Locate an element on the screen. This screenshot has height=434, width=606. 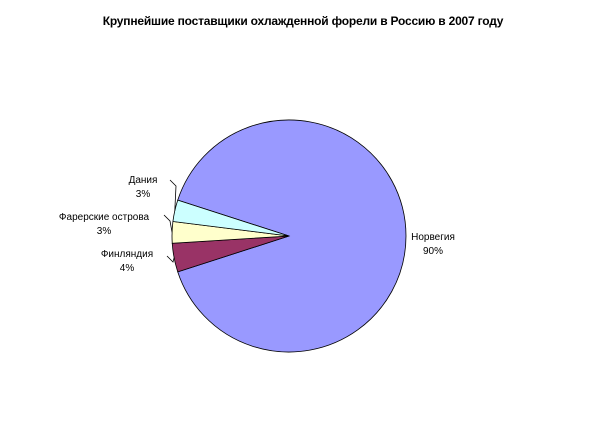
slice-name-label-1: Норвегия is located at coordinates (433, 237).